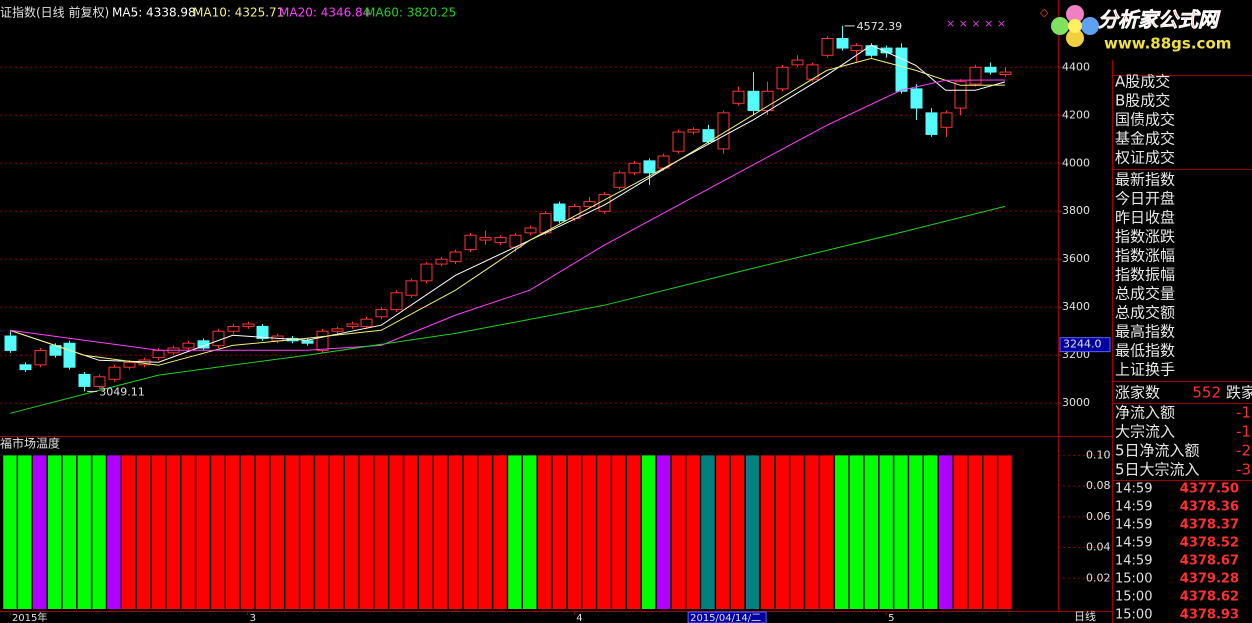 This screenshot has height=623, width=1252. What do you see at coordinates (1145, 139) in the screenshot?
I see `side-label: 基金成交` at bounding box center [1145, 139].